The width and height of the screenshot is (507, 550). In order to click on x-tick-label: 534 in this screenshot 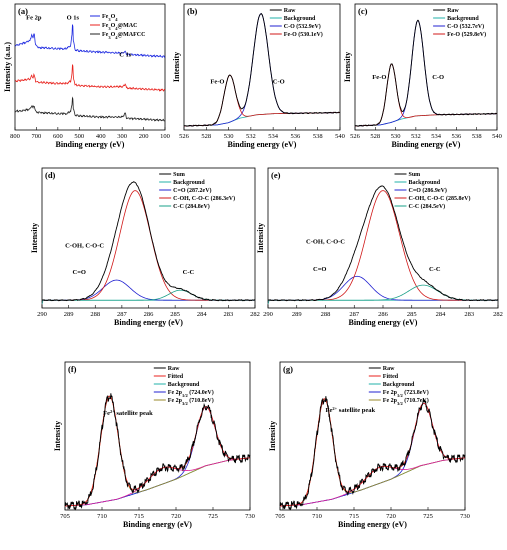, I will do `click(436, 136)`.